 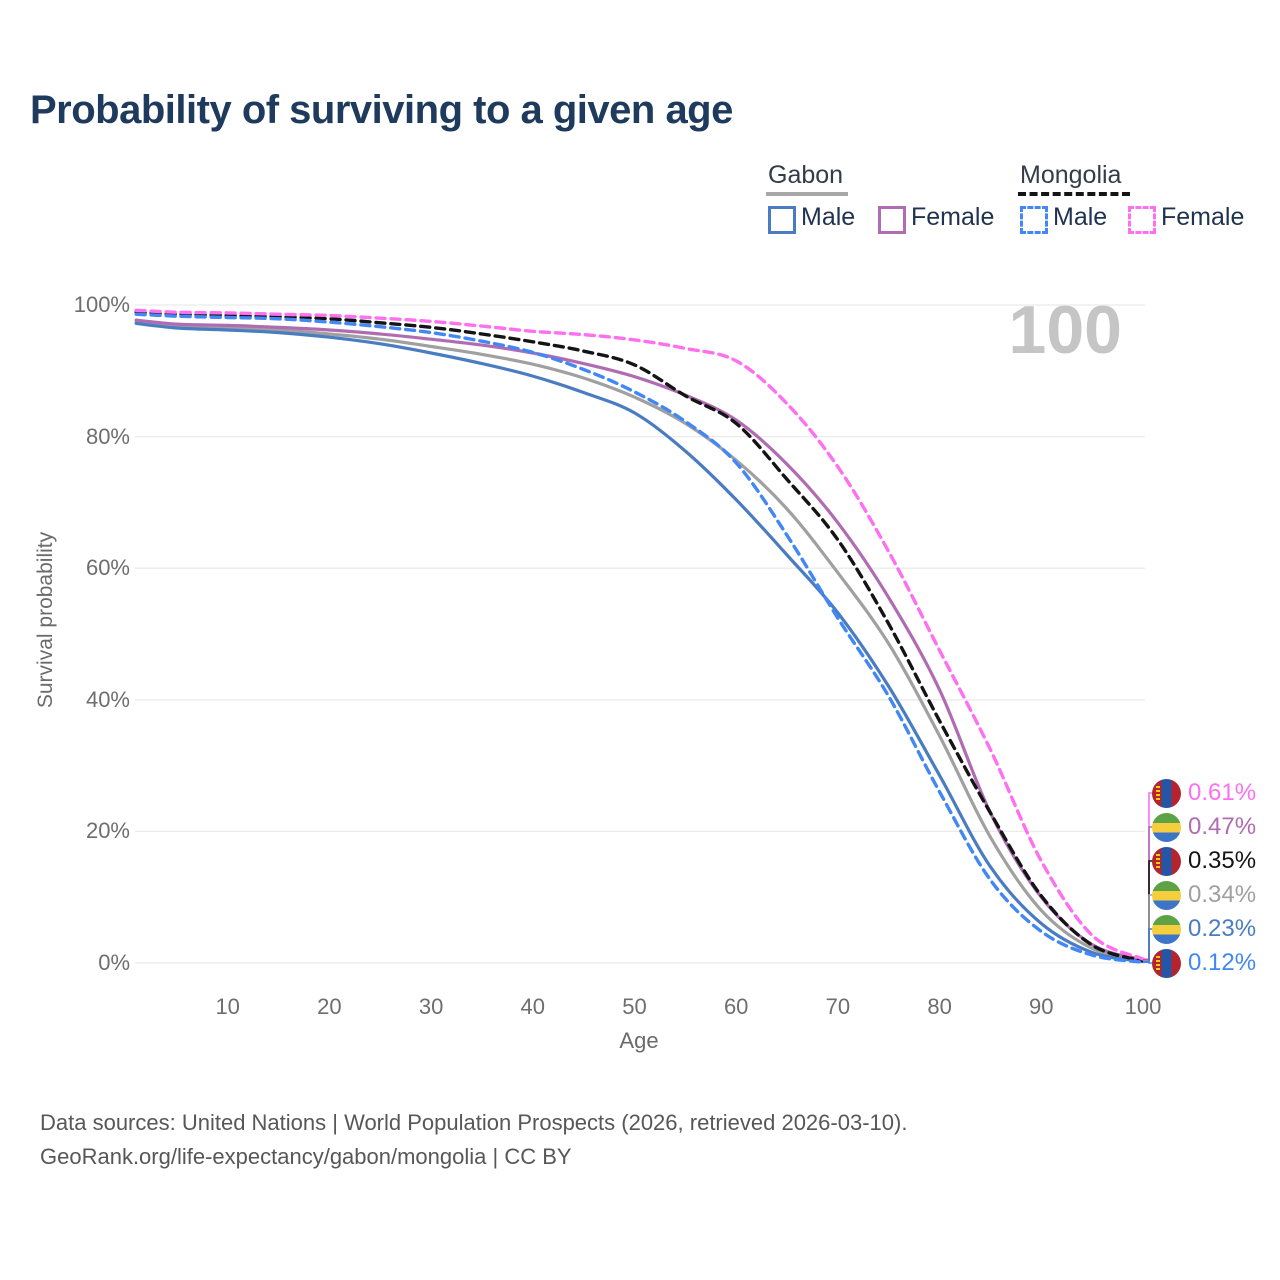 What do you see at coordinates (1222, 792) in the screenshot?
I see `end-label-mongolia-female: 0.61%` at bounding box center [1222, 792].